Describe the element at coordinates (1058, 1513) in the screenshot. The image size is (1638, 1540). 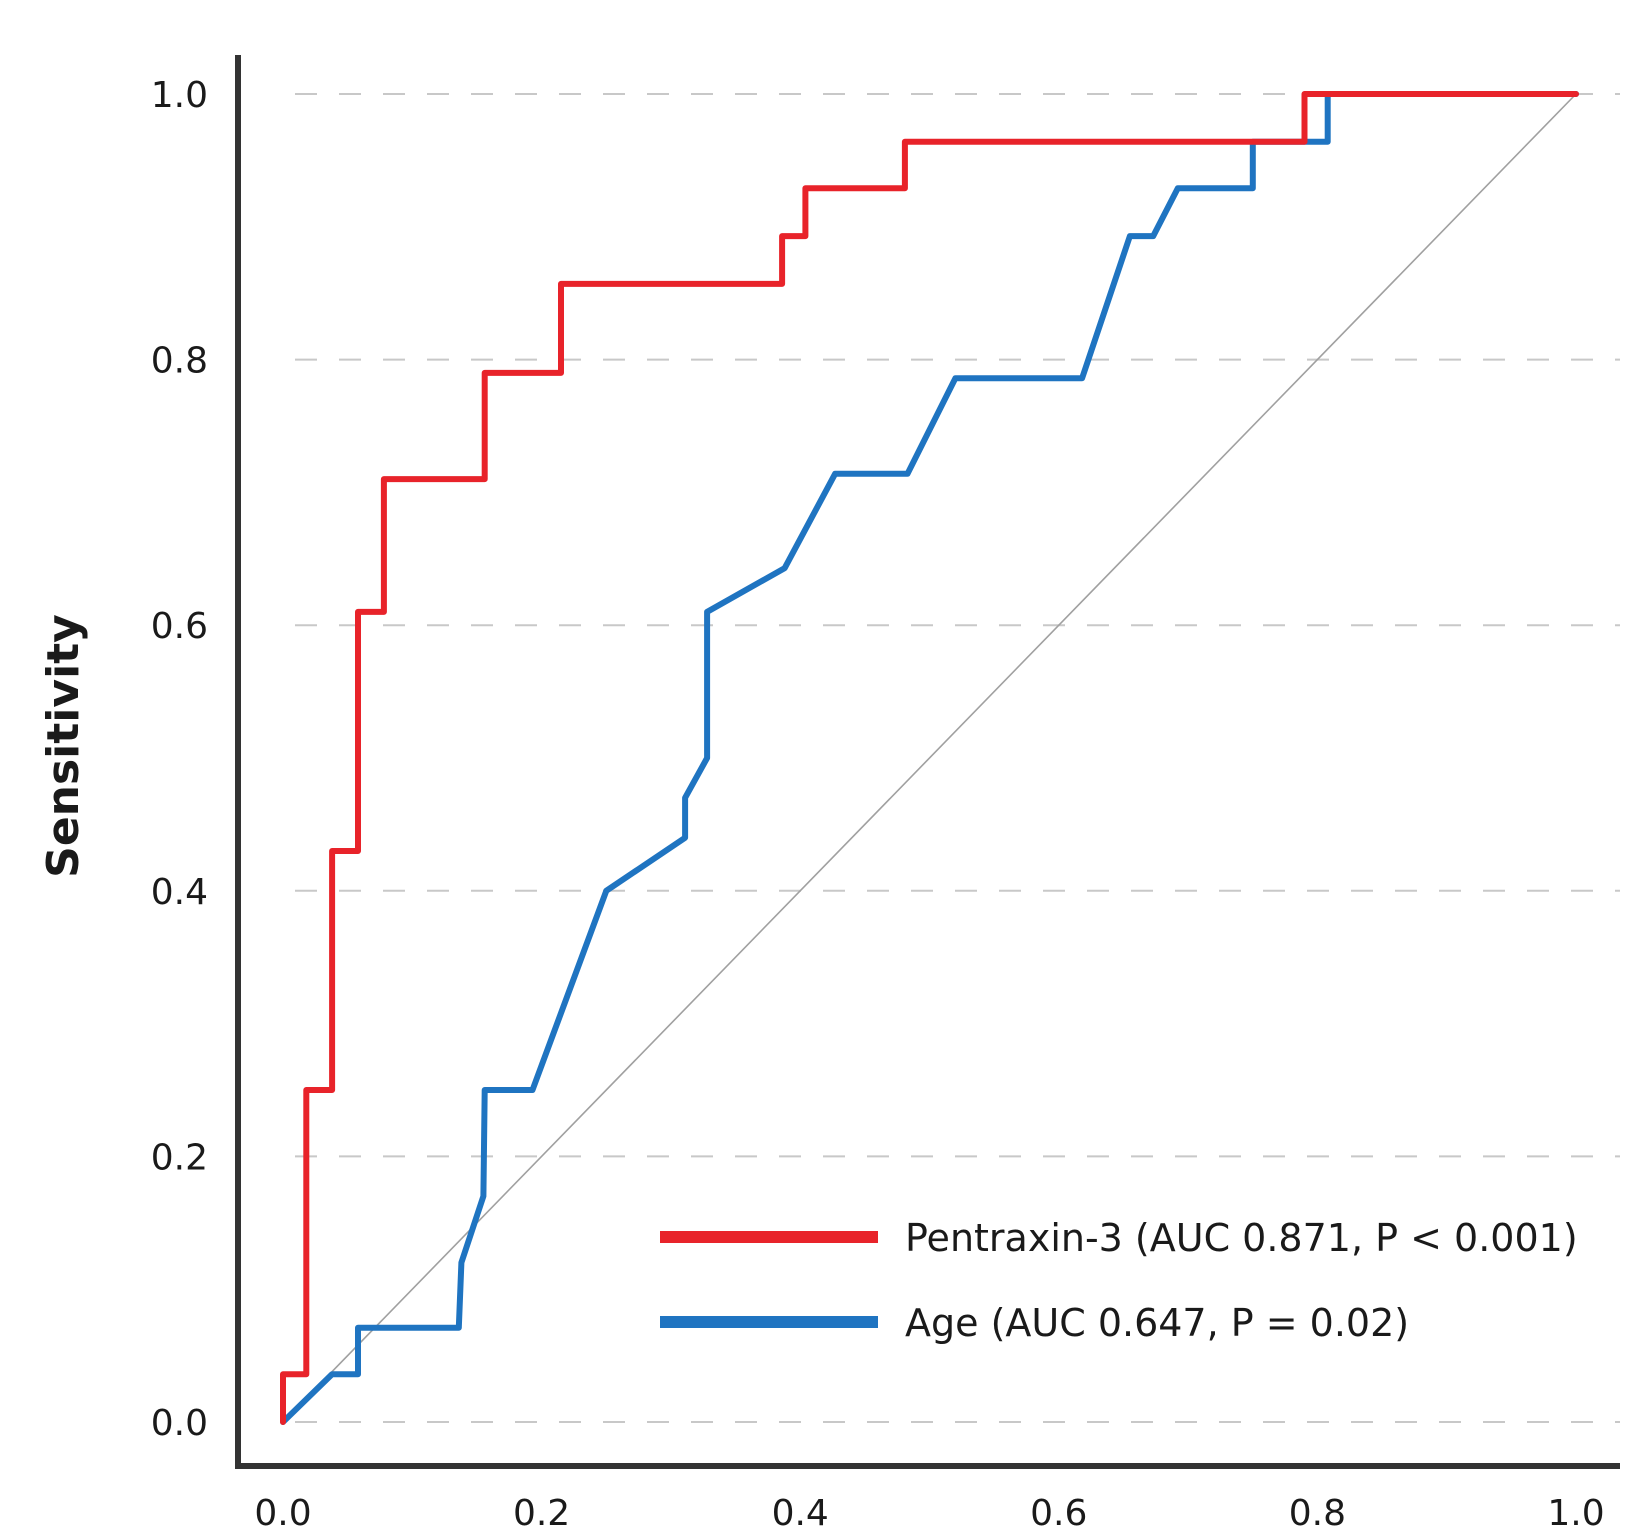
I see `x-tick-label-3: 0.6` at that location.